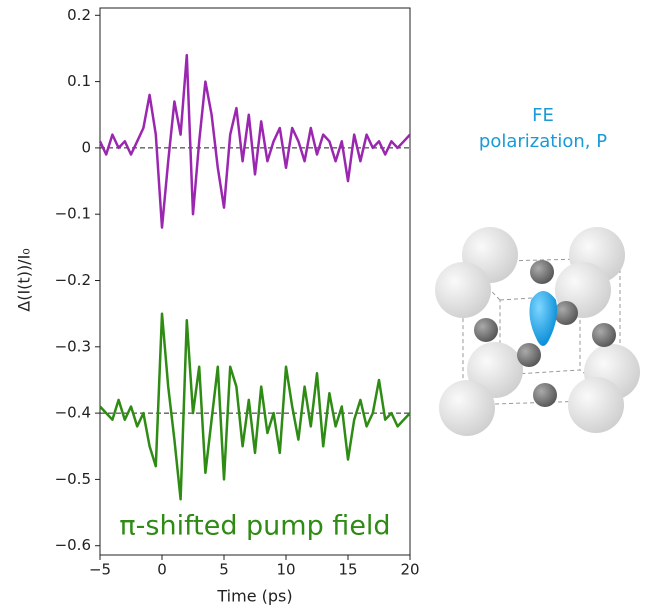 Image resolution: width=648 pixels, height=610 pixels. Describe the element at coordinates (73, 545) in the screenshot. I see `y-tick-label: −0.6` at that location.